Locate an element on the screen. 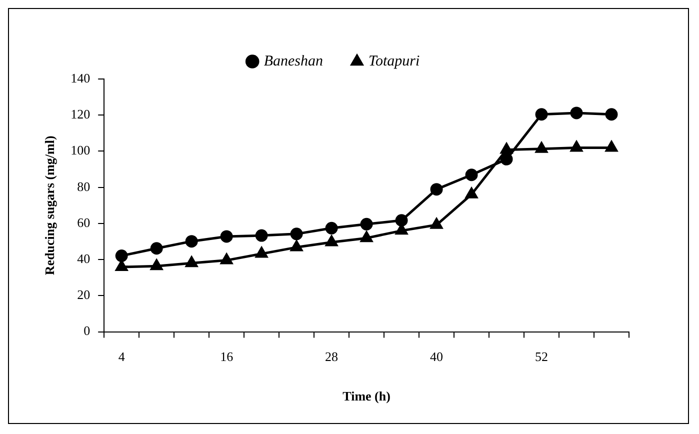  y-tick-label: 140 is located at coordinates (80, 78).